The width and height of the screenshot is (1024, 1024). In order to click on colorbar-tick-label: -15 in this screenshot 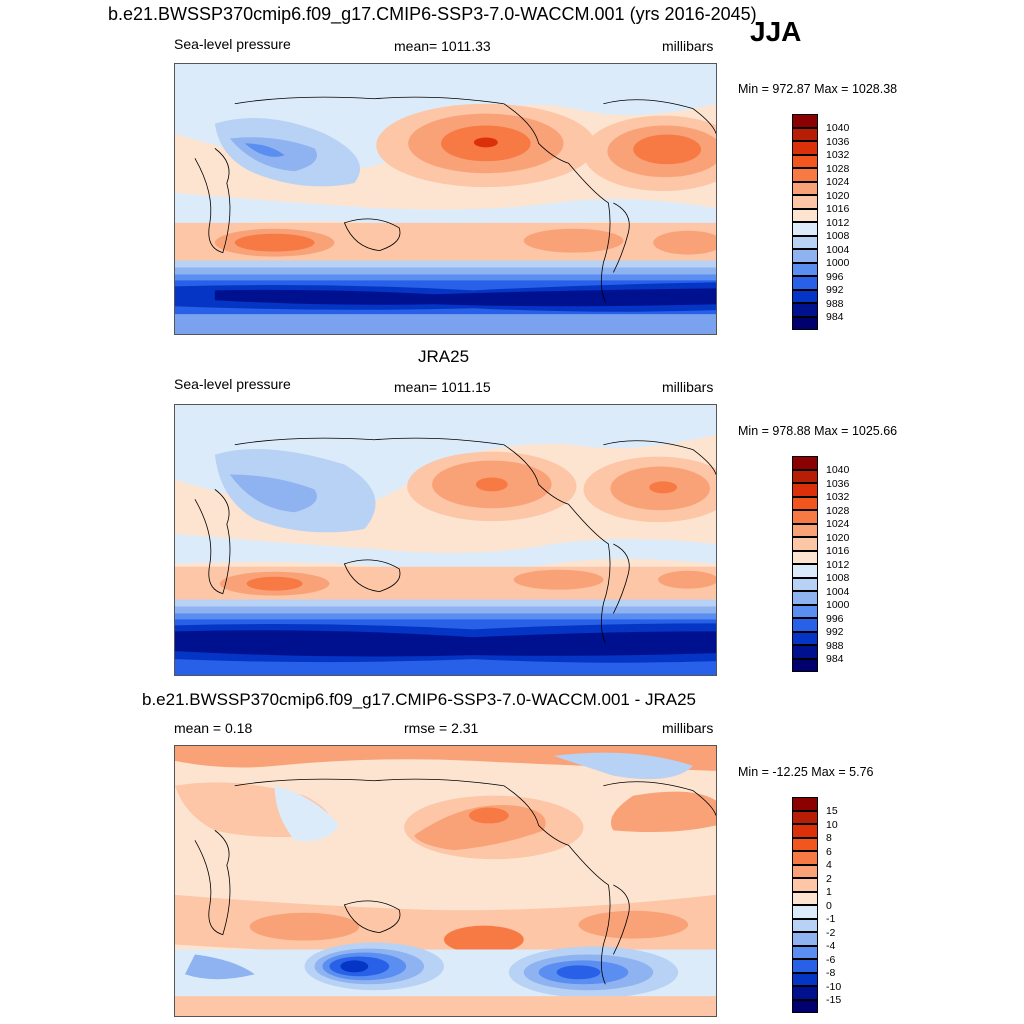, I will do `click(834, 1000)`.